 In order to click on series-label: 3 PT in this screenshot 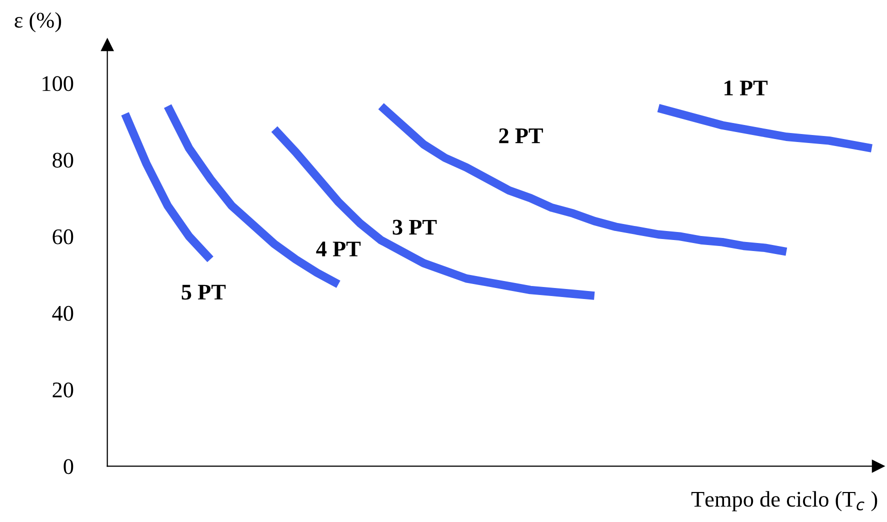, I will do `click(414, 227)`.